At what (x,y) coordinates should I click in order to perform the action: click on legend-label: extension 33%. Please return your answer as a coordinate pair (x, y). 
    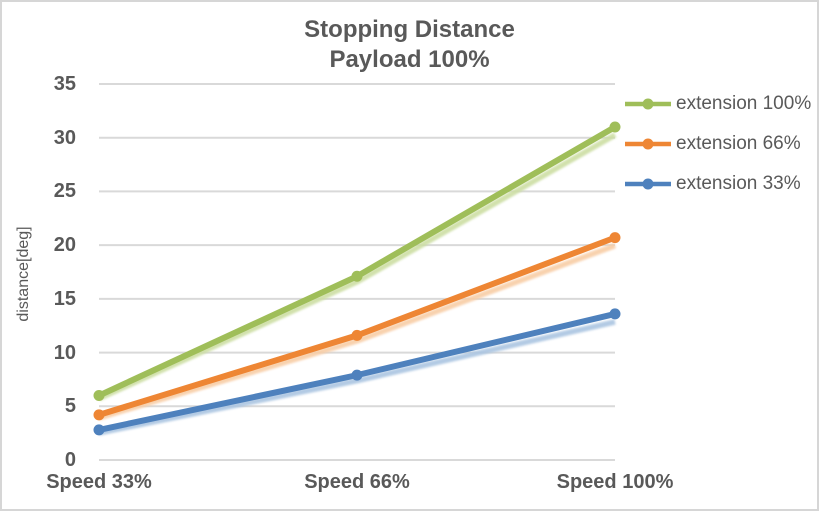
    Looking at the image, I should click on (738, 183).